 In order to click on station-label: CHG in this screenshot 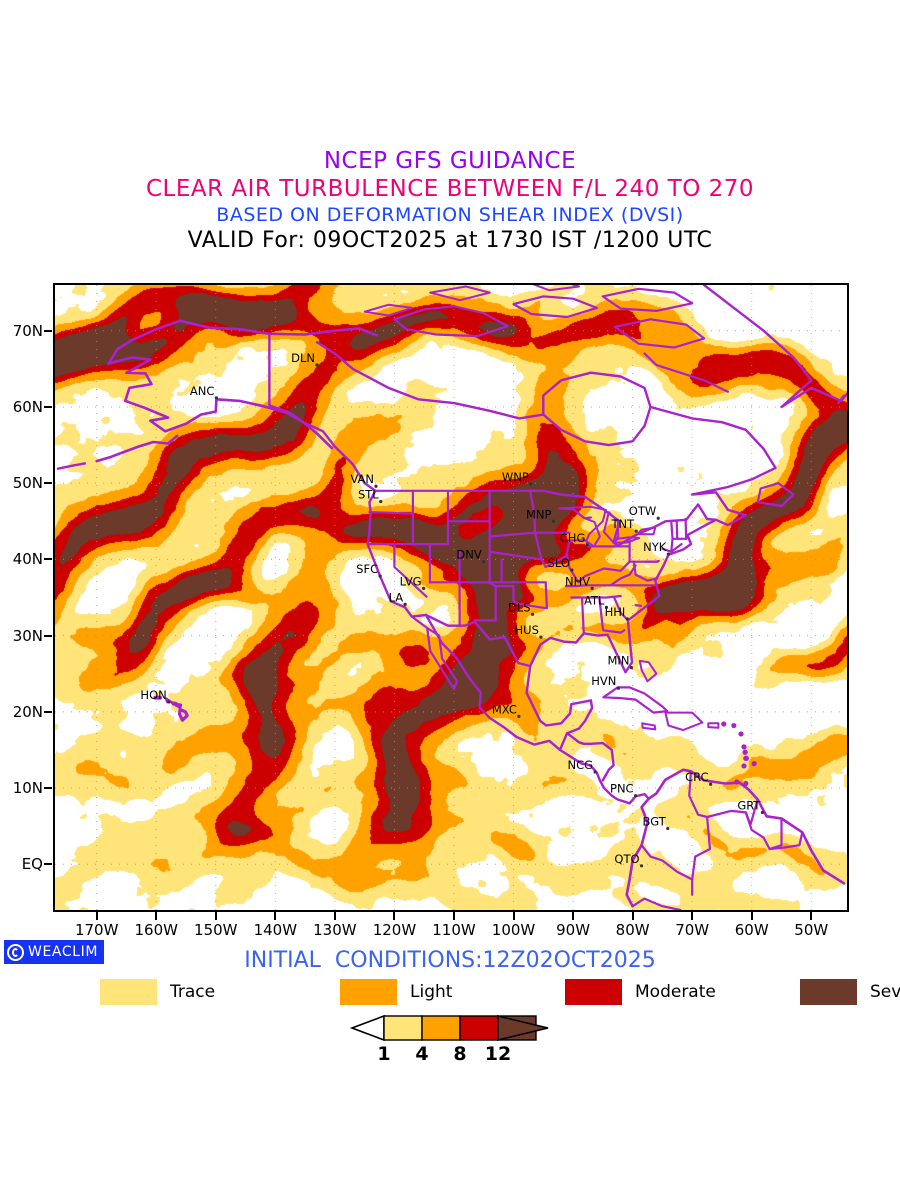, I will do `click(573, 538)`.